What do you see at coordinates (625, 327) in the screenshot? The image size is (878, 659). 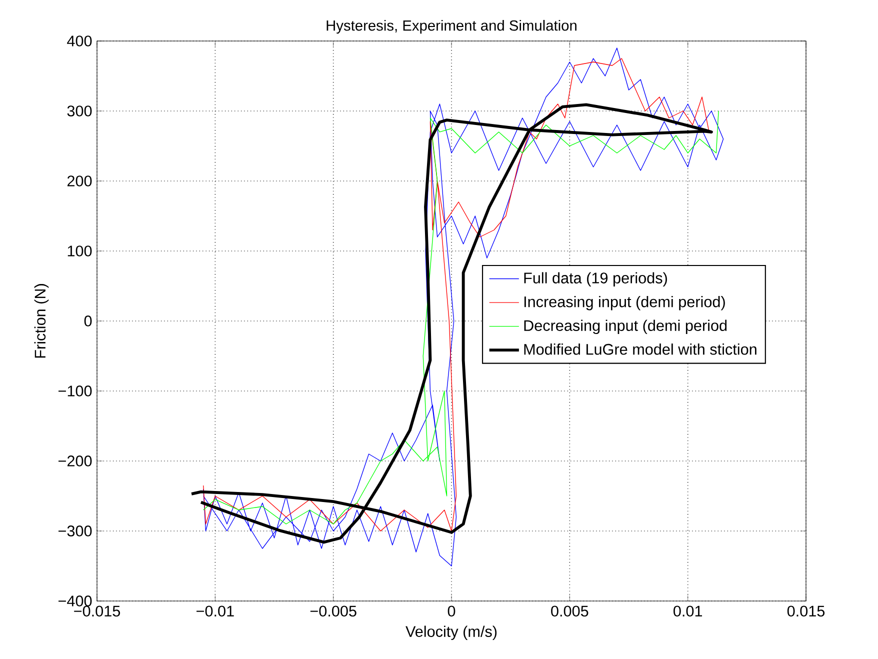 I see `legend-label: Decreasing input (demi period` at bounding box center [625, 327].